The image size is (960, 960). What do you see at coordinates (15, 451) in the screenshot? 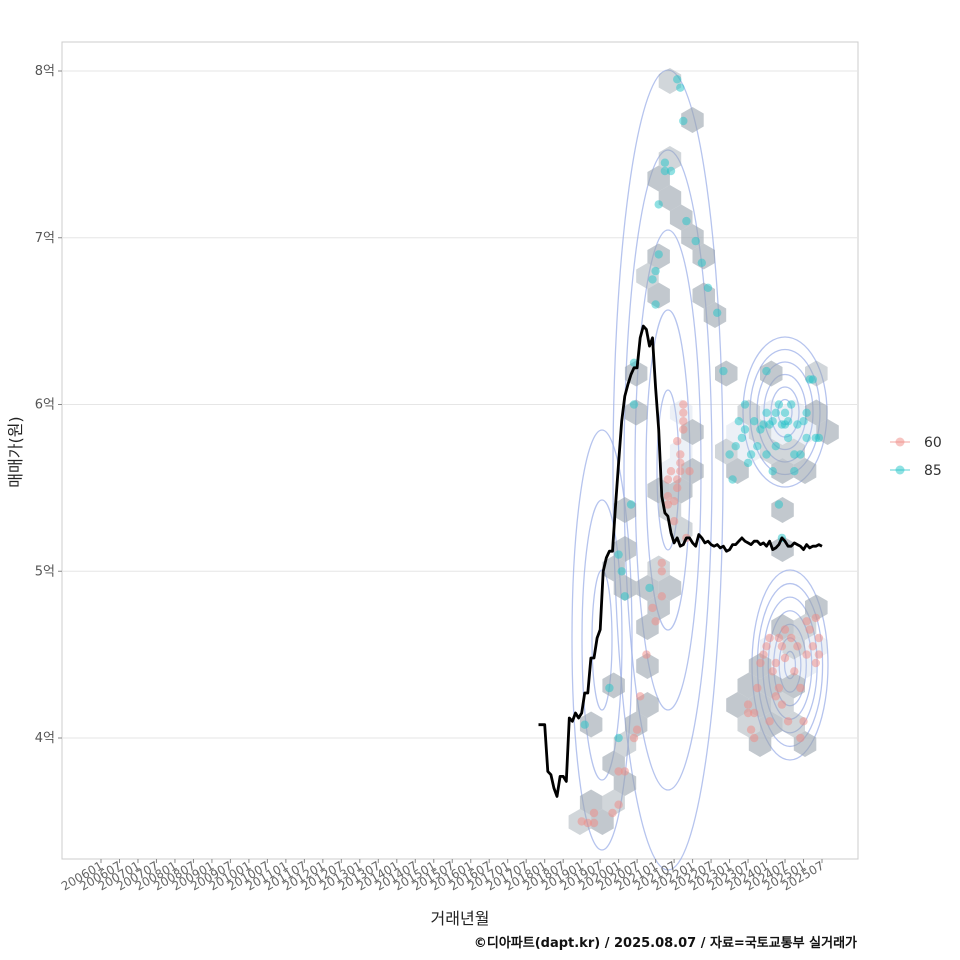
I see `y-axis-title: 매매가(원)` at bounding box center [15, 451].